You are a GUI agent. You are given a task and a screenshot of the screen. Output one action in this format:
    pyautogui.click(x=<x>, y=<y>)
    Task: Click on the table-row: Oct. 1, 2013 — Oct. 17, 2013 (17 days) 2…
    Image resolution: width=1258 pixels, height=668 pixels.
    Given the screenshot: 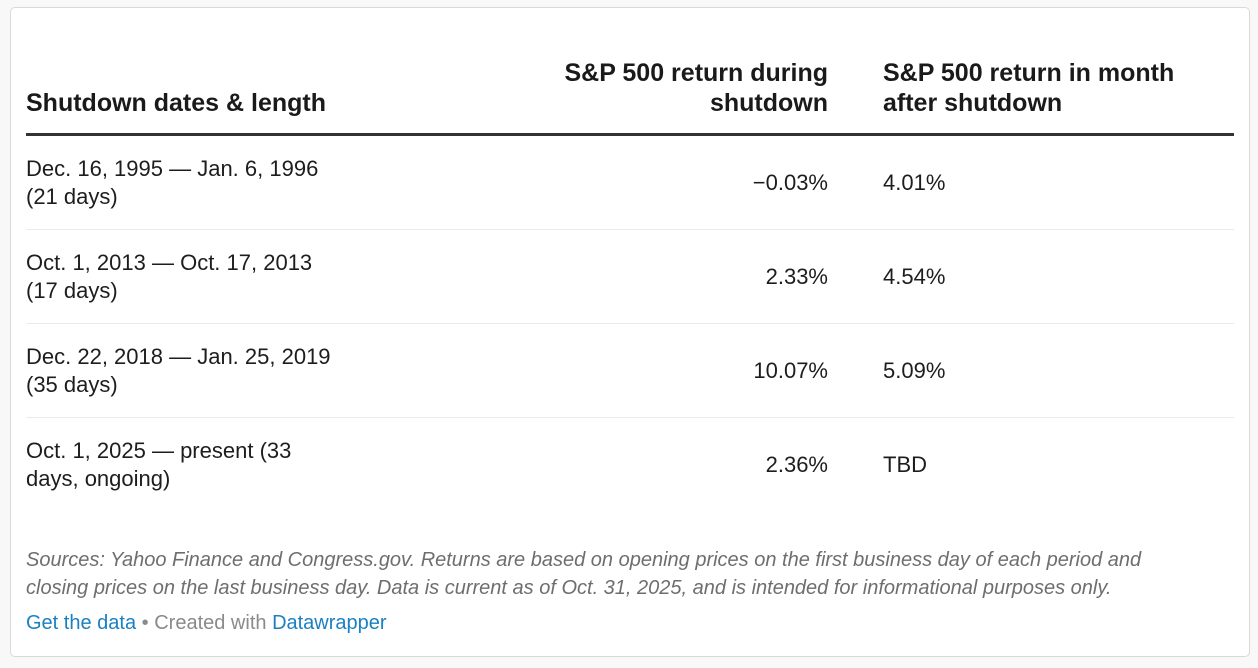 What is the action you would take?
    pyautogui.click(x=630, y=277)
    